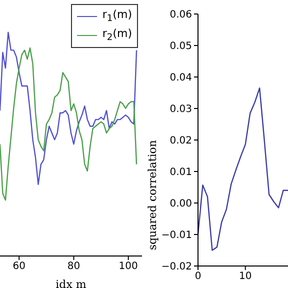  What do you see at coordinates (181, 141) in the screenshot?
I see `y-tick-label: 0.02` at bounding box center [181, 141].